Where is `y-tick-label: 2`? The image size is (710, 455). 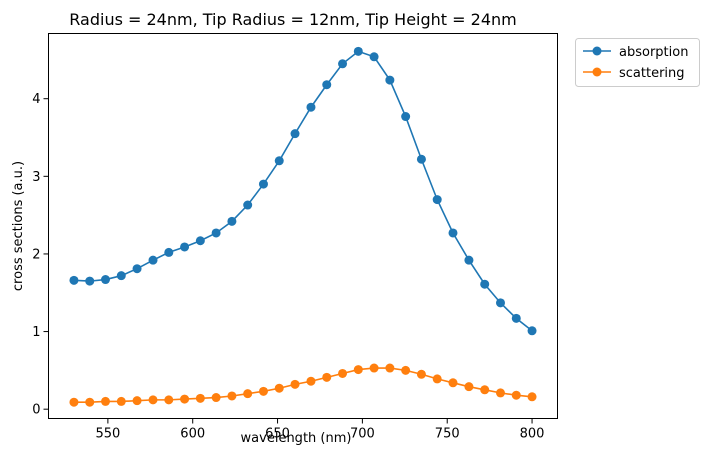
y-tick-label: 2 is located at coordinates (36, 254).